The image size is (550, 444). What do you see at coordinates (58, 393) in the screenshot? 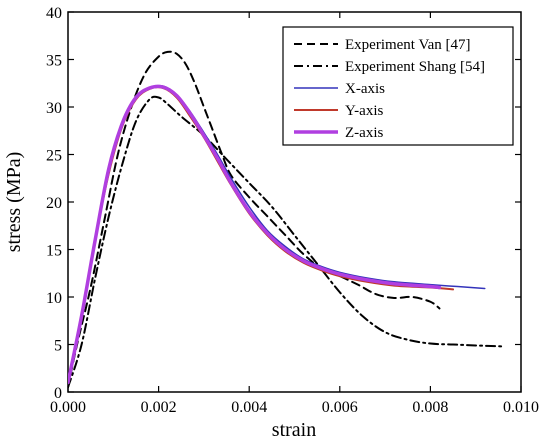
I see `y-tick-label: 0` at bounding box center [58, 393].